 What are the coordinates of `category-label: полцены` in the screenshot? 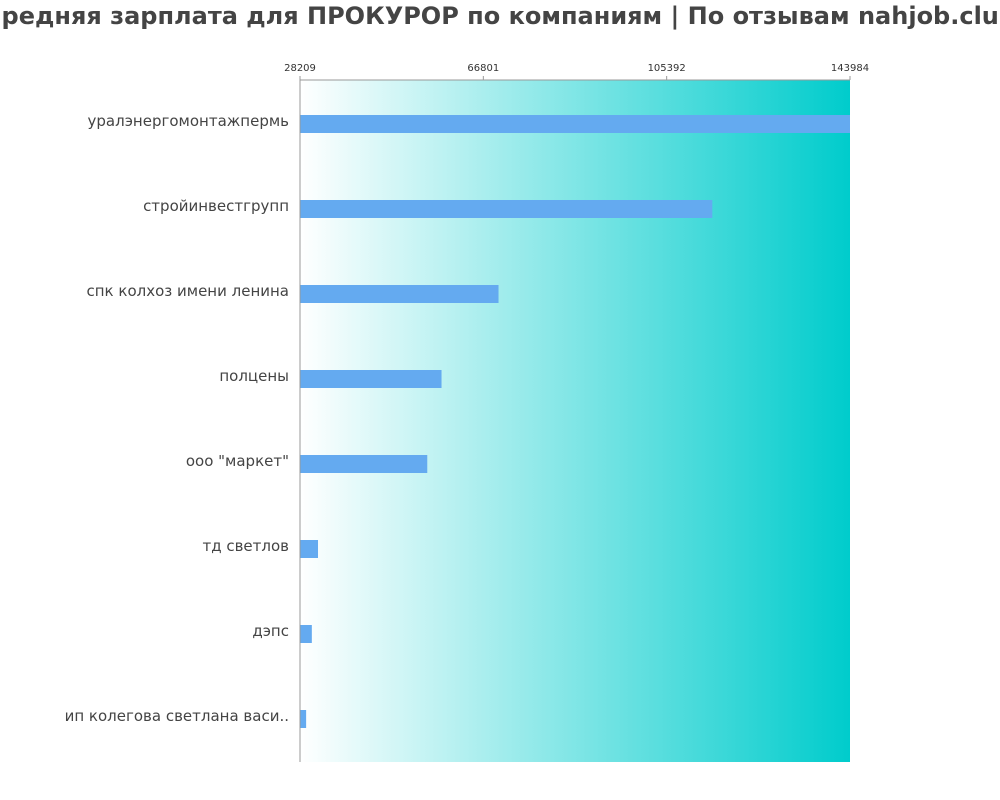 It's located at (254, 376).